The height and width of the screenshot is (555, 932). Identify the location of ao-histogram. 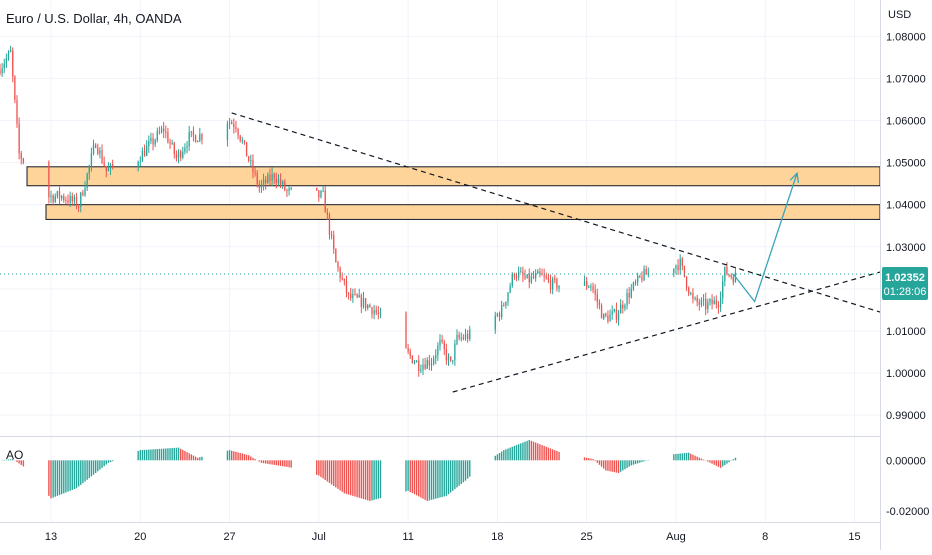
(369, 470).